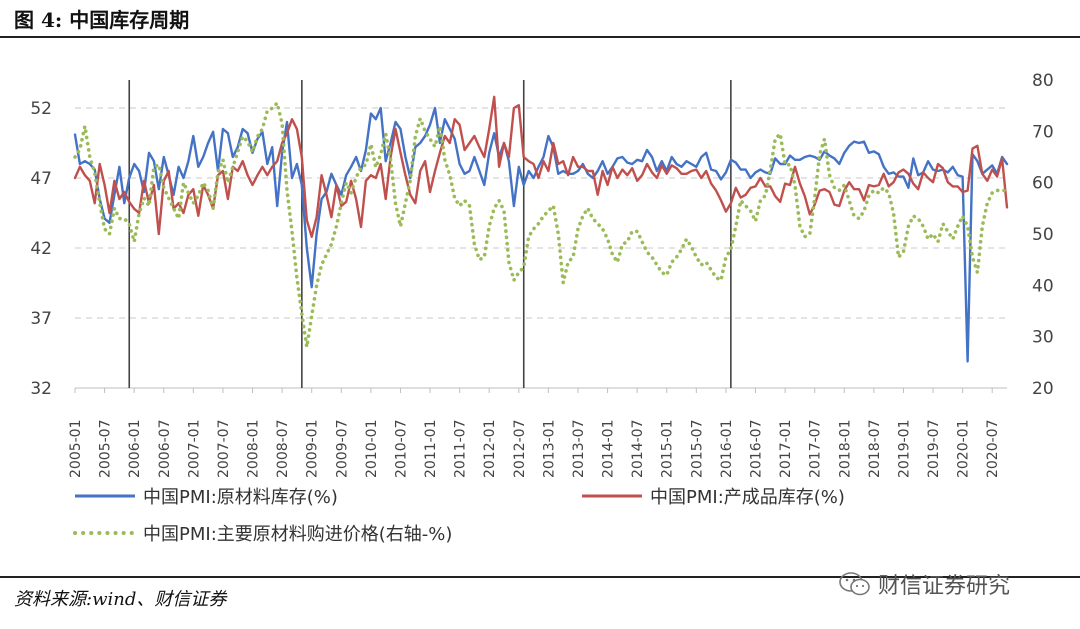 The width and height of the screenshot is (1080, 629). I want to click on x-tick-label: 2005-07, so click(106, 449).